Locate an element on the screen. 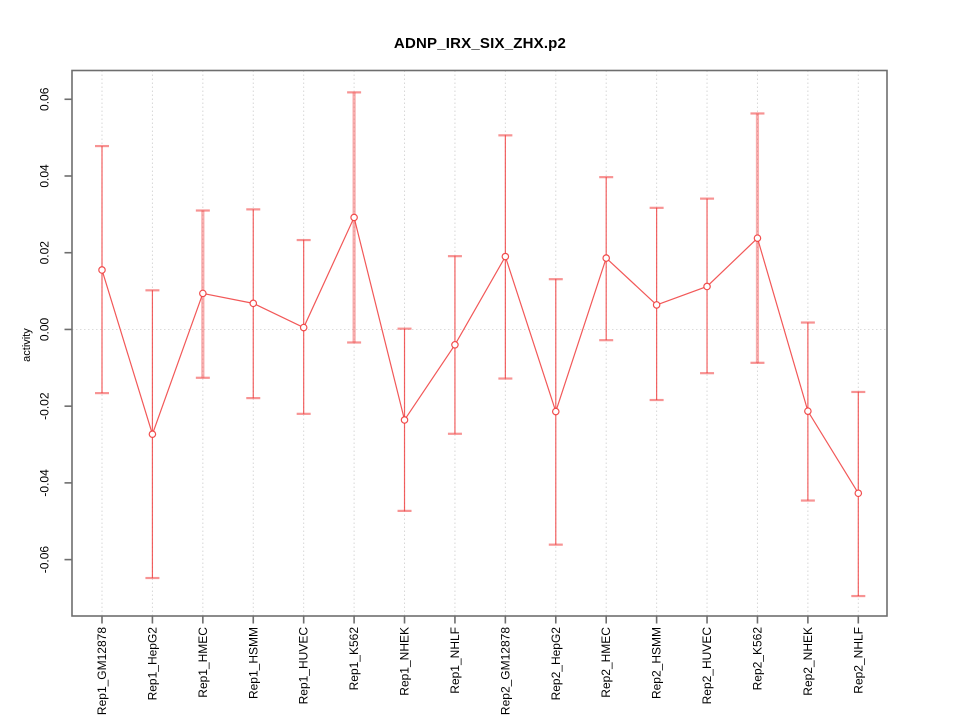  x-tick-label: Rep1_HepG2 is located at coordinates (152, 664).